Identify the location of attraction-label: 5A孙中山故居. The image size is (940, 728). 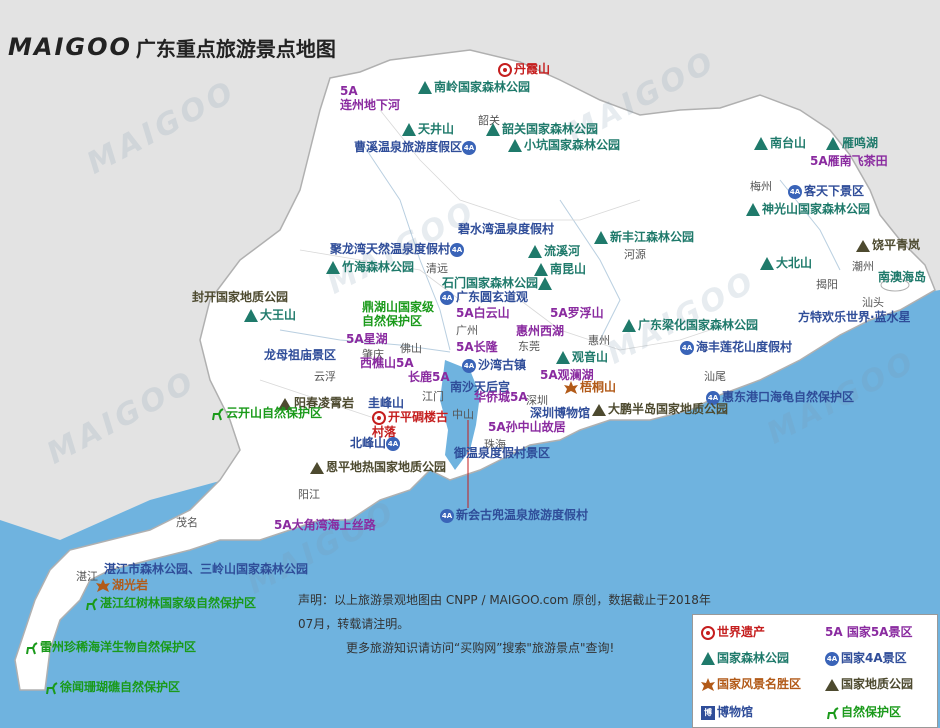
(527, 427).